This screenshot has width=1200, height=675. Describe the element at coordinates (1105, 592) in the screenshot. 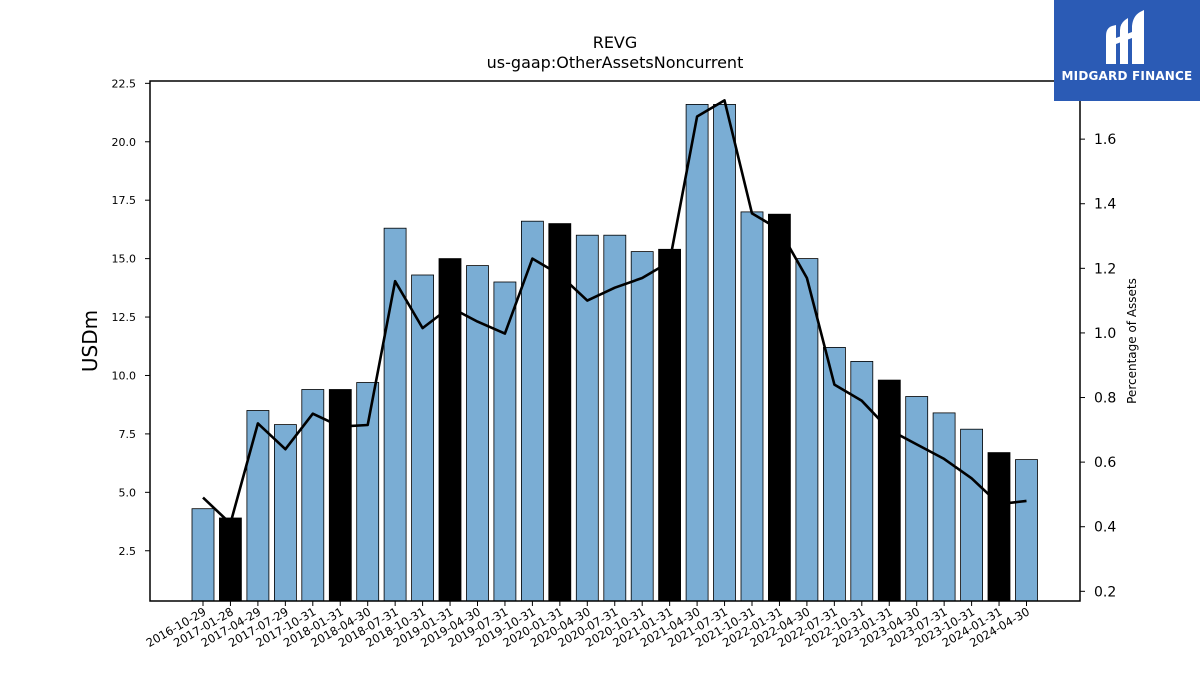

I see `y2-tick-label: 0.2` at that location.